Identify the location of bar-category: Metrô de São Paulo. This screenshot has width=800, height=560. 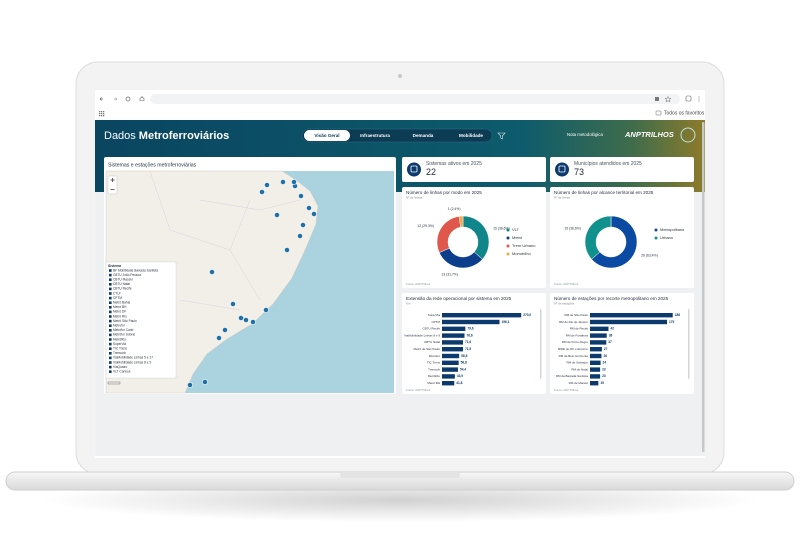
(426, 349).